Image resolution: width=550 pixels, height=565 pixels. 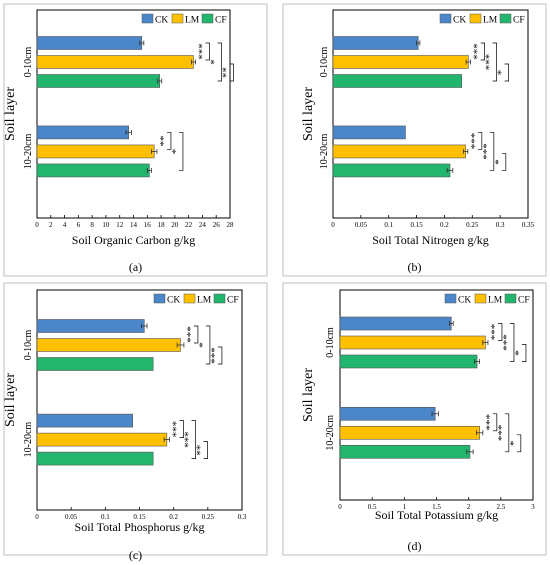 I want to click on significance-bracket: **, so click(x=201, y=450).